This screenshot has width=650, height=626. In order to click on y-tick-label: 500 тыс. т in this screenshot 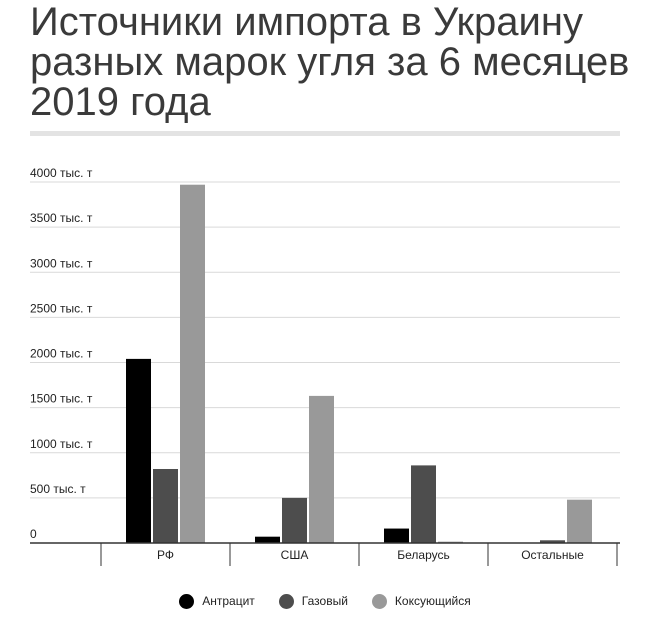, I will do `click(58, 489)`.